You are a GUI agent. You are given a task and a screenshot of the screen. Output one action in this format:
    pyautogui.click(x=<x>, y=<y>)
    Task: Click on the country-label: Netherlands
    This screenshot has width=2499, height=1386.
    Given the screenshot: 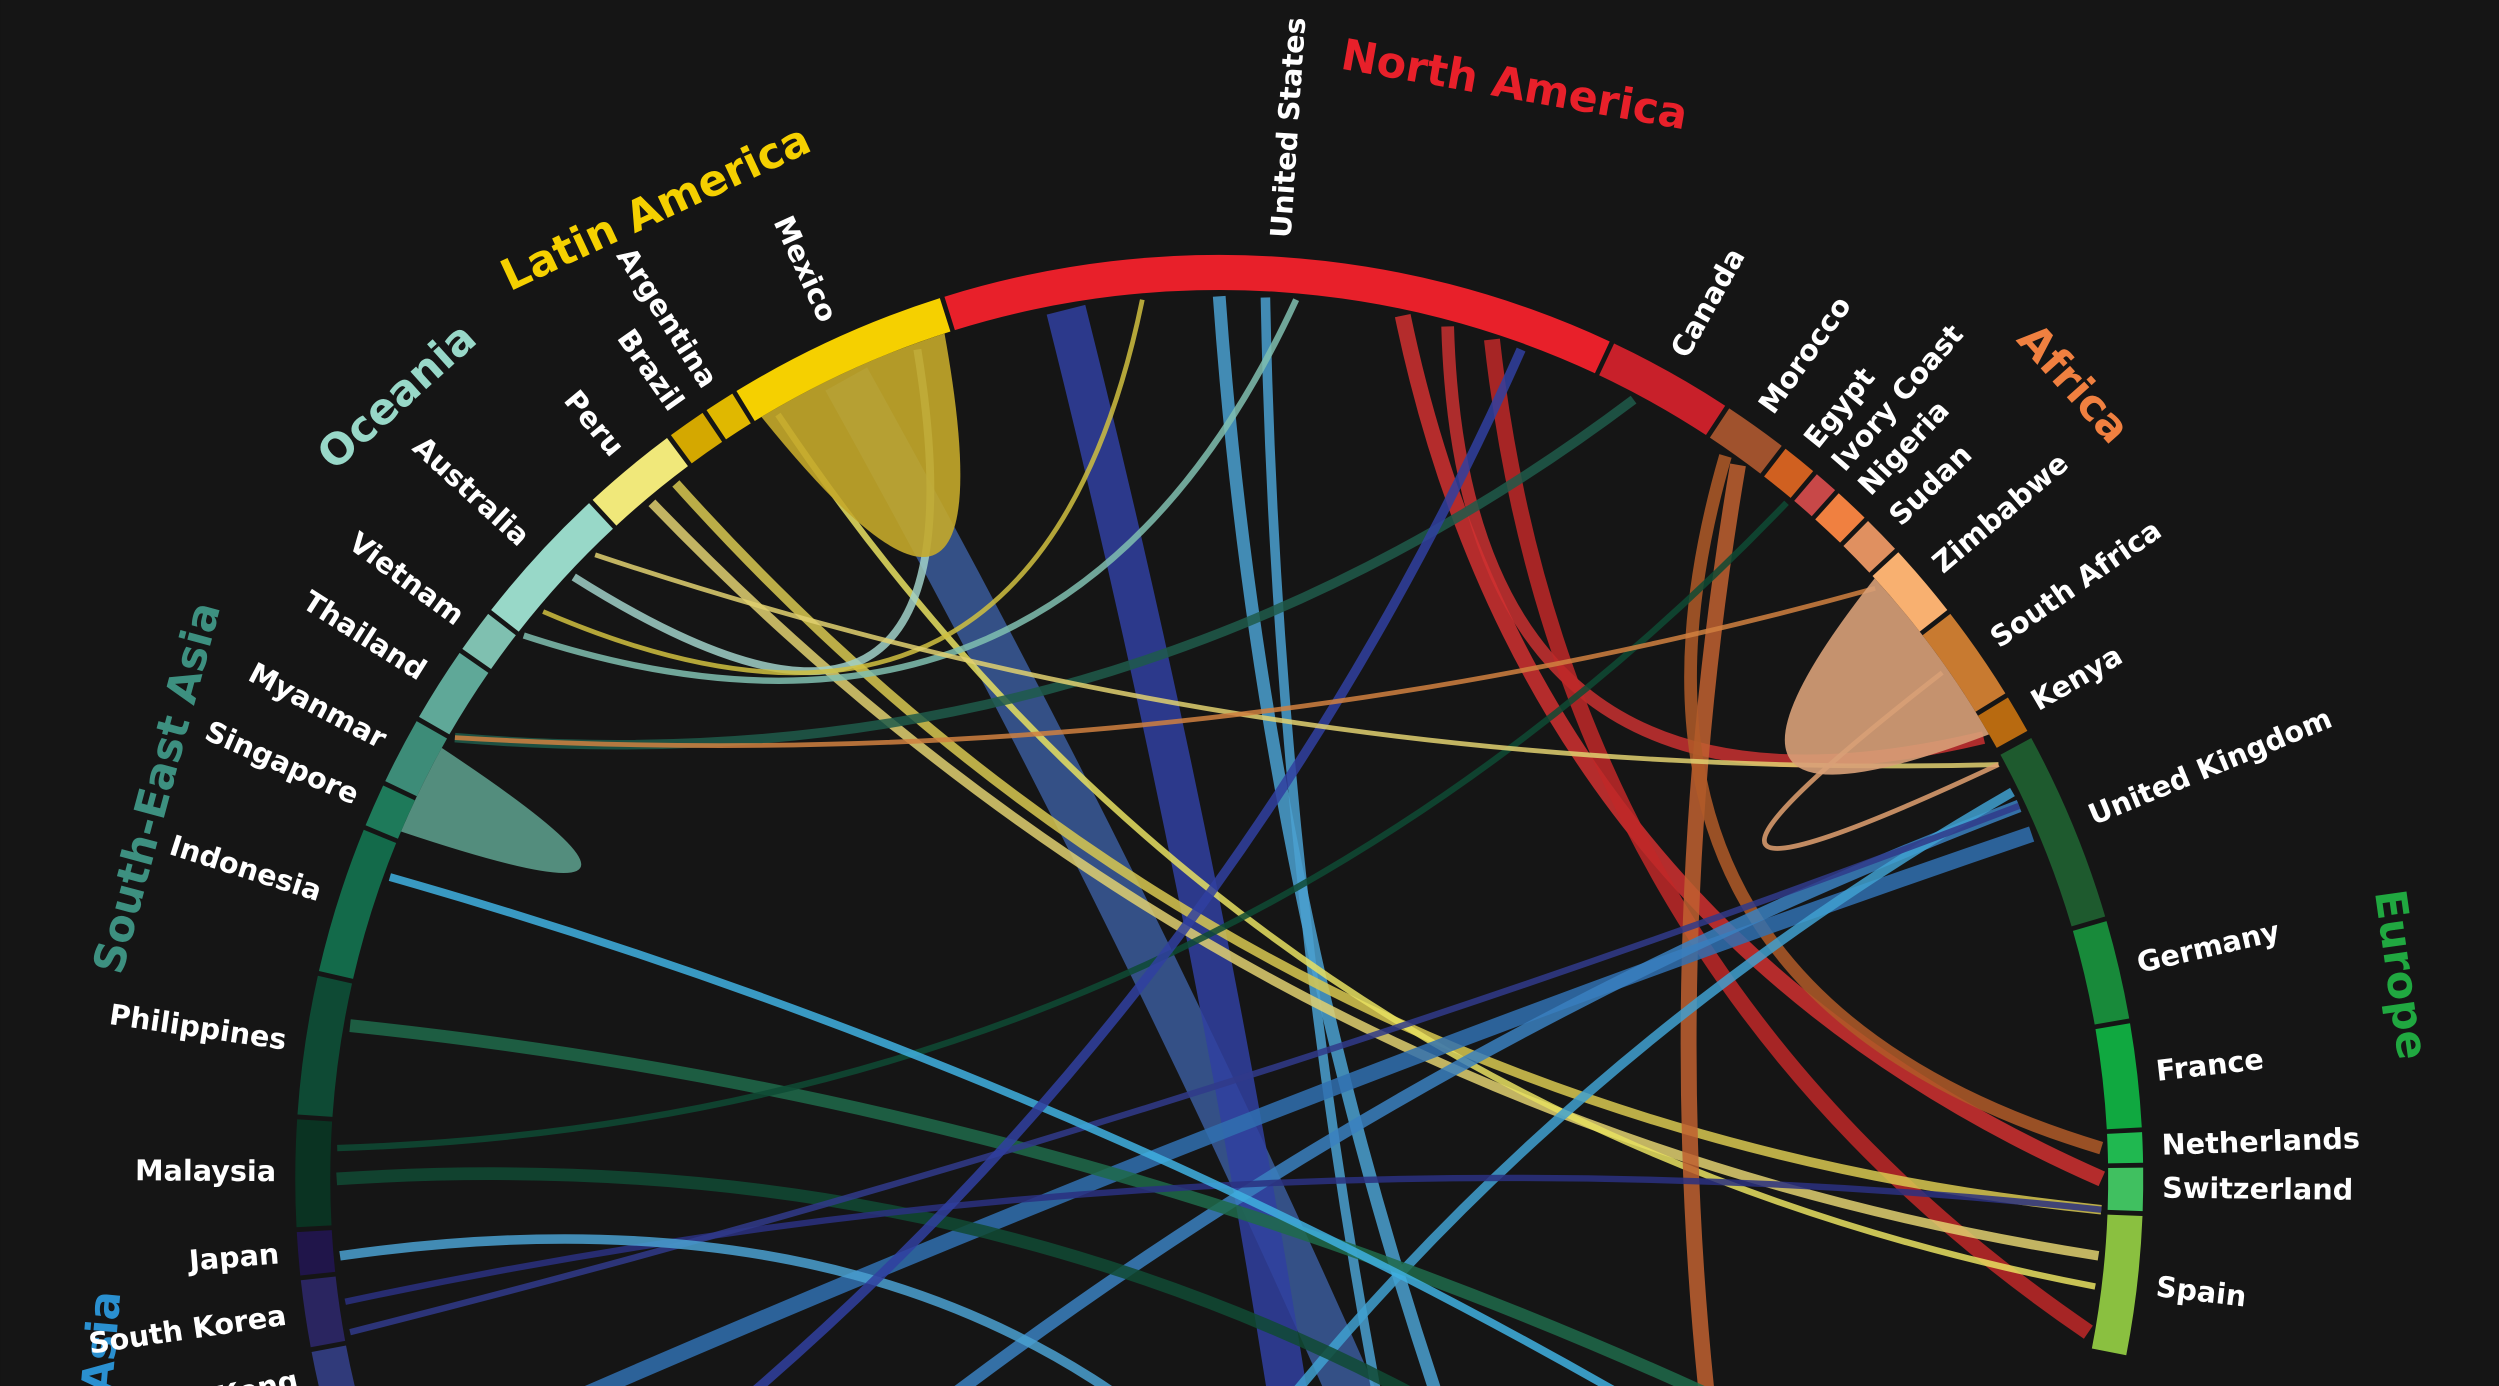 What is the action you would take?
    pyautogui.click(x=2260, y=1141)
    